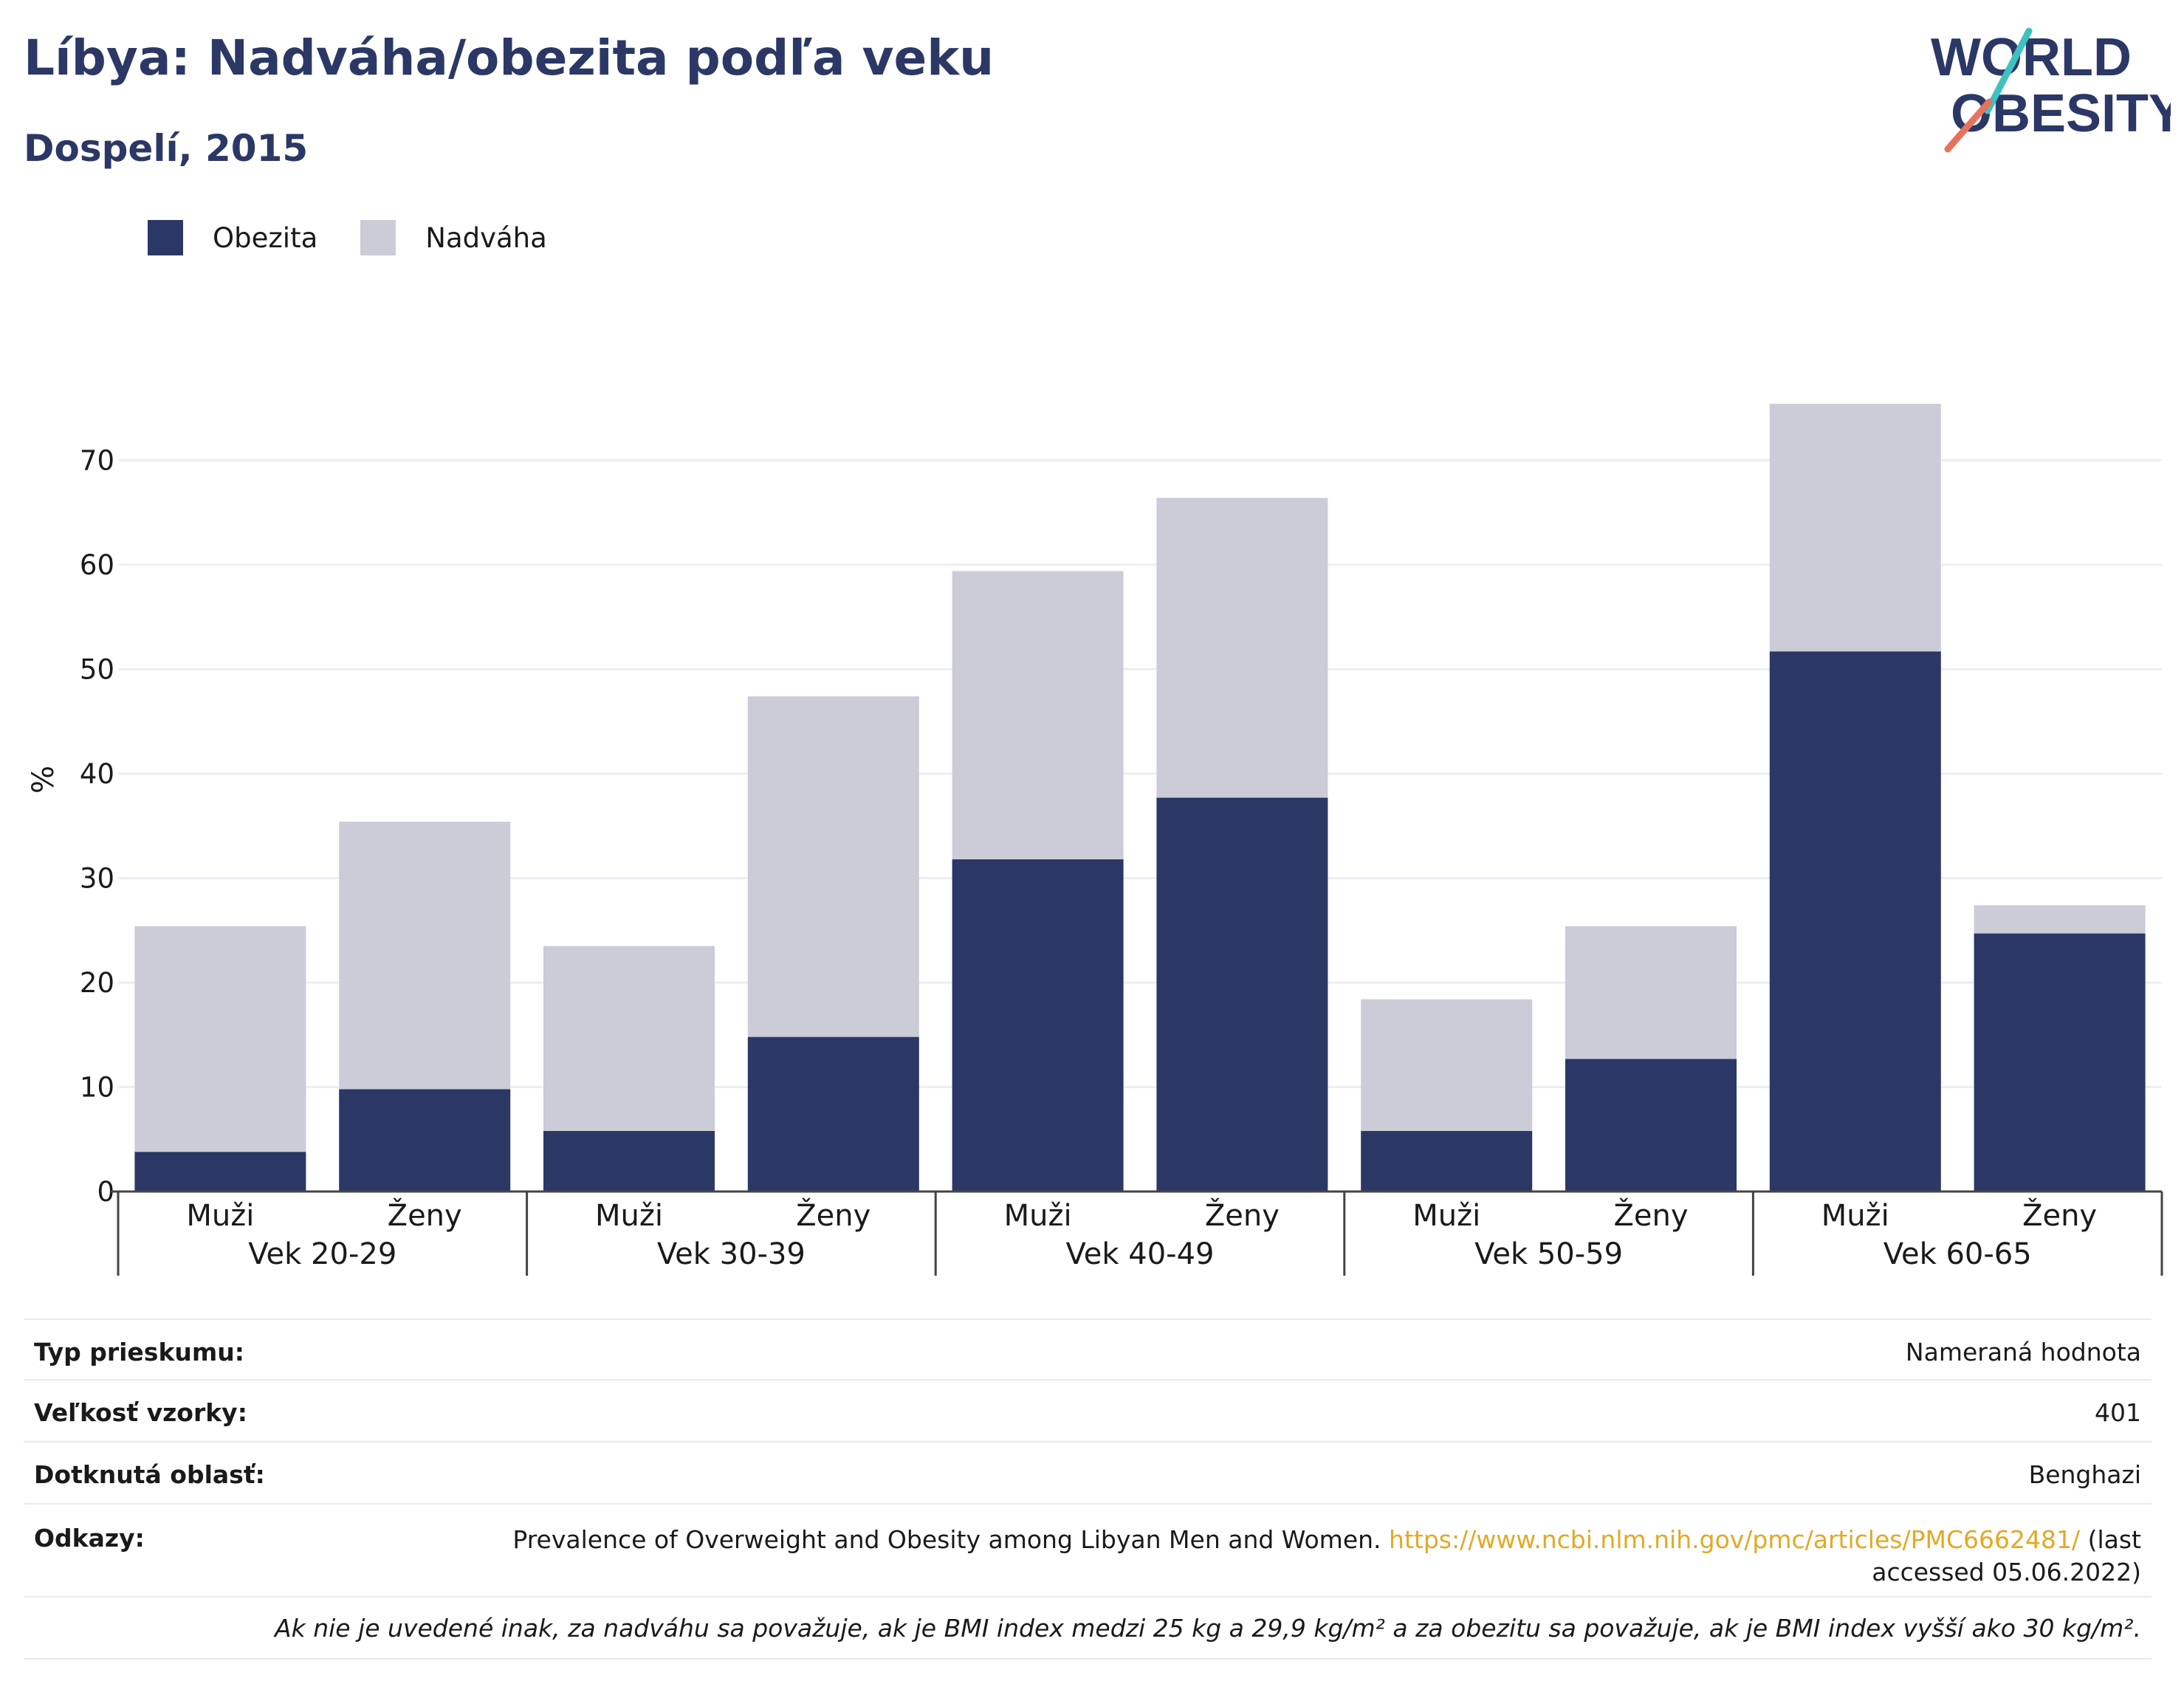 Image resolution: width=2184 pixels, height=1695 pixels. I want to click on x-group-label: Vek 30-39, so click(732, 1254).